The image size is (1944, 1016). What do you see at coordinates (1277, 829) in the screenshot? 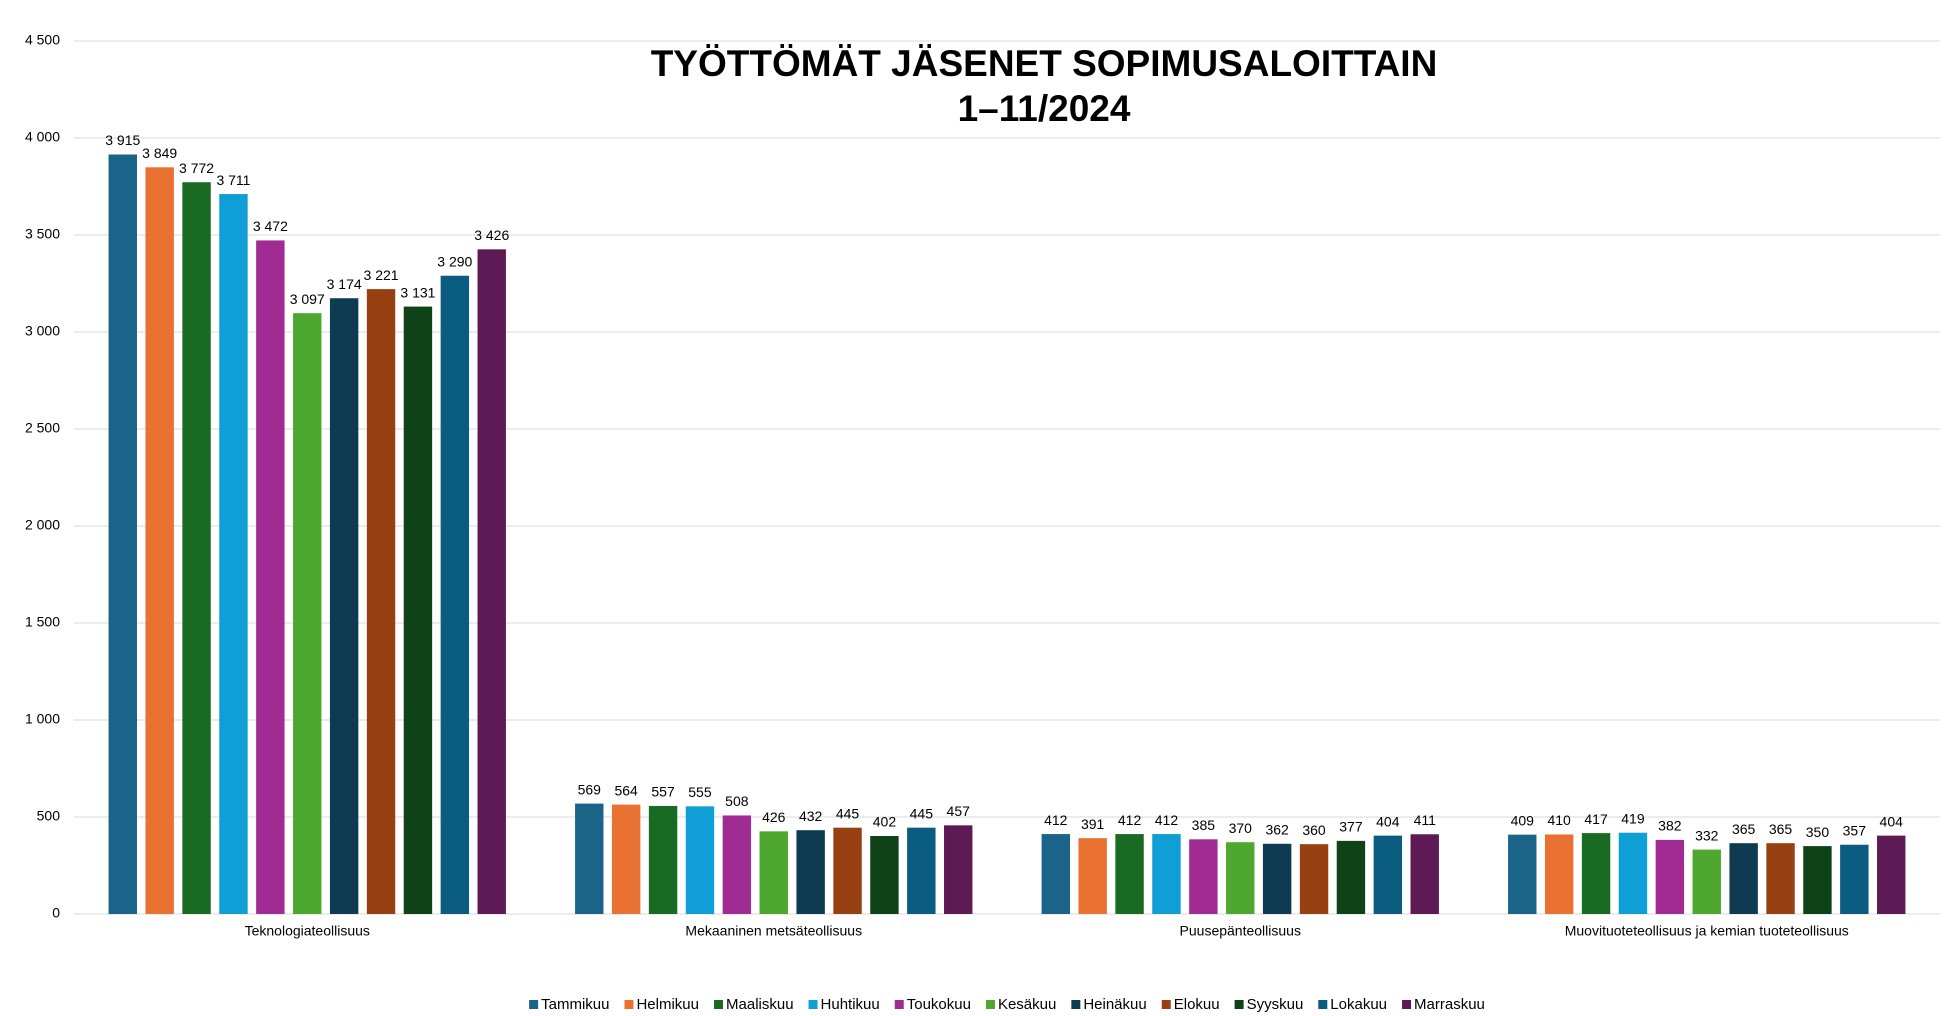
I see `data-label: 362` at bounding box center [1277, 829].